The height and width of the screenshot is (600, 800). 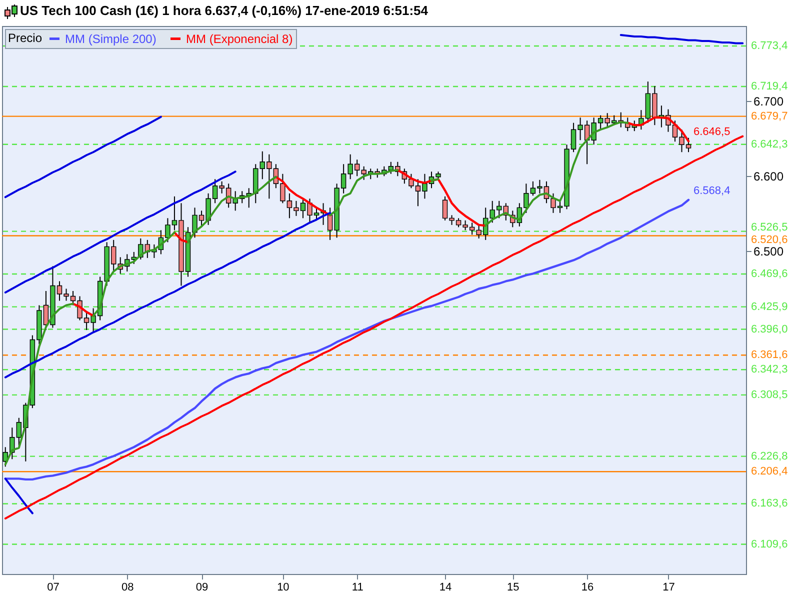 What do you see at coordinates (769, 544) in the screenshot?
I see `ref-line-label: 6.109,6` at bounding box center [769, 544].